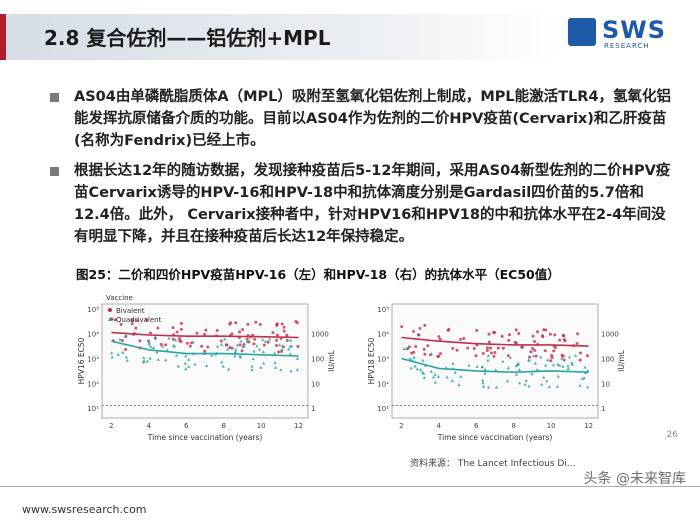 Image resolution: width=700 pixels, height=525 pixels. What do you see at coordinates (605, 384) in the screenshot?
I see `y2-tick-label: 10` at bounding box center [605, 384].